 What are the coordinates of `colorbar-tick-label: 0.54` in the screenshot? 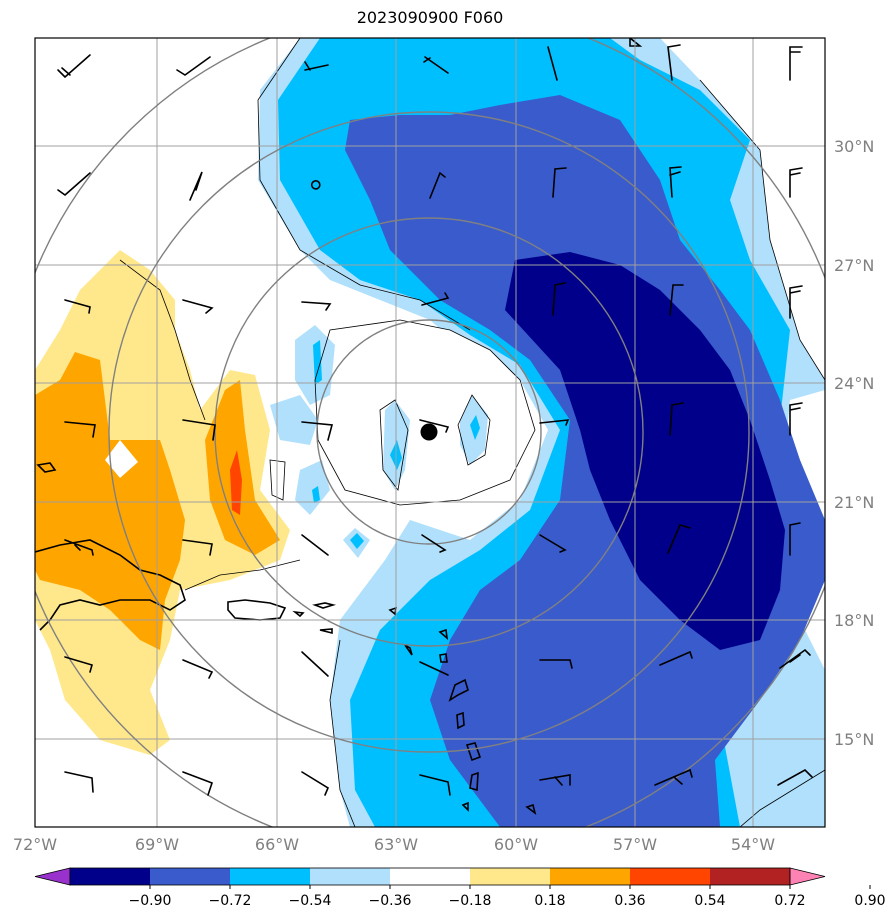 It's located at (709, 901).